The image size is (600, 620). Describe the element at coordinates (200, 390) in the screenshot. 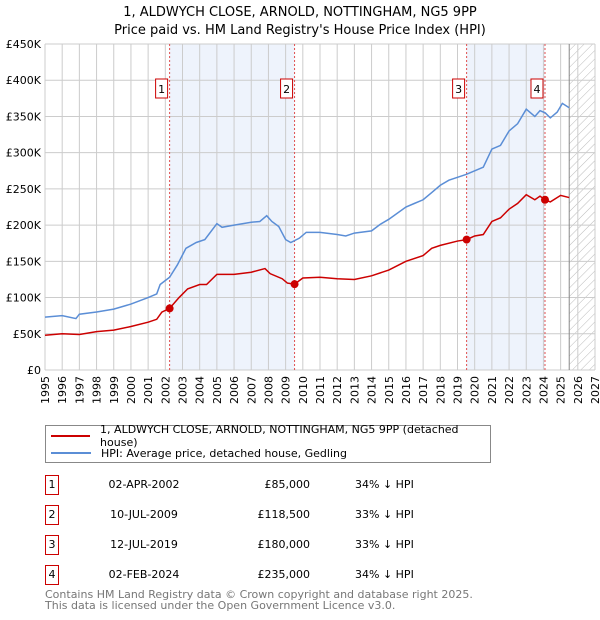

I see `x-tick-label: 2004` at that location.